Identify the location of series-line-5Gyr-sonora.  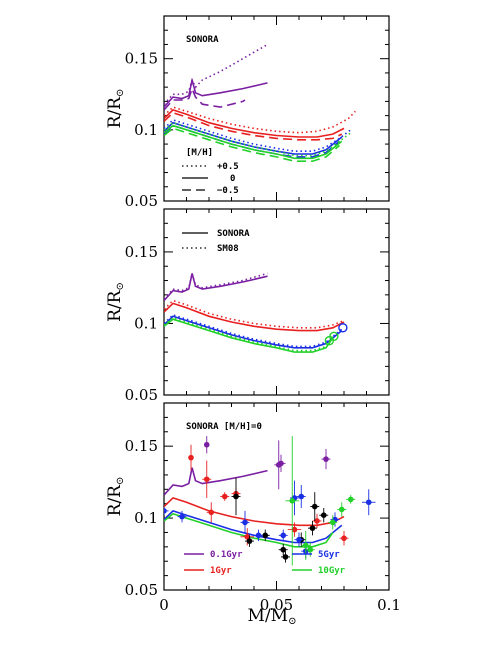
(253, 332).